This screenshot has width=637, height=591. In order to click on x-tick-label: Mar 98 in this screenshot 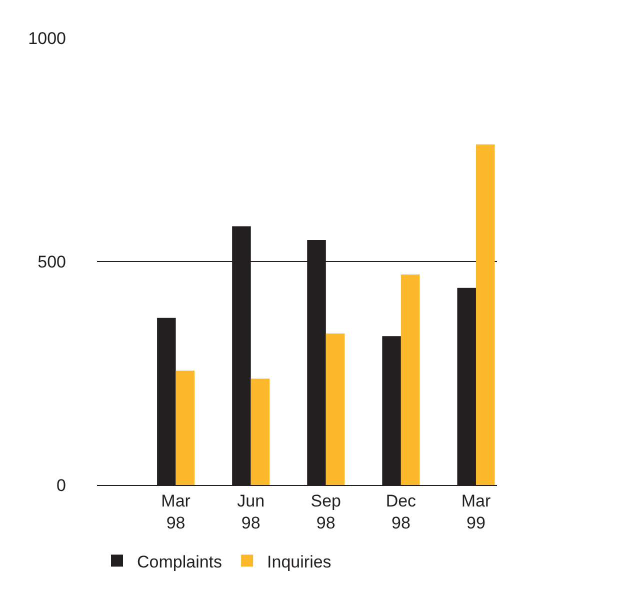, I will do `click(176, 511)`.